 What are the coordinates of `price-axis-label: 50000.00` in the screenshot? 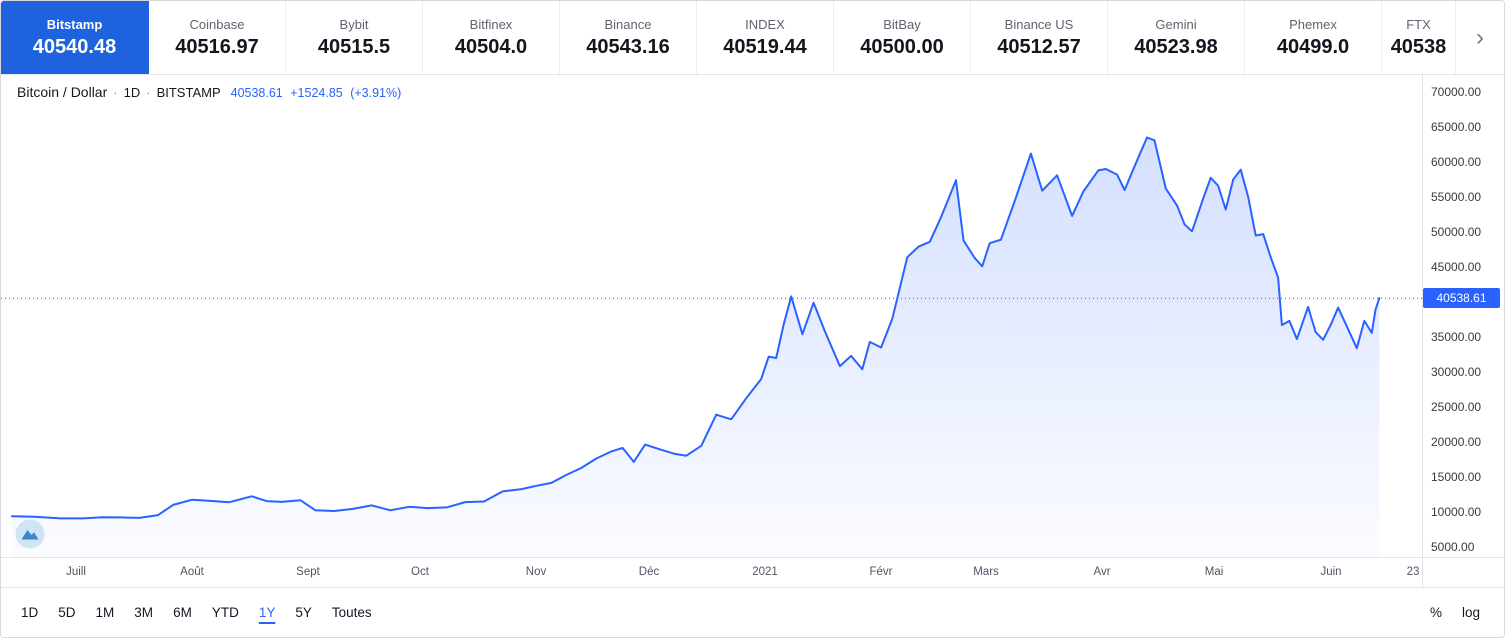 It's located at (1456, 232).